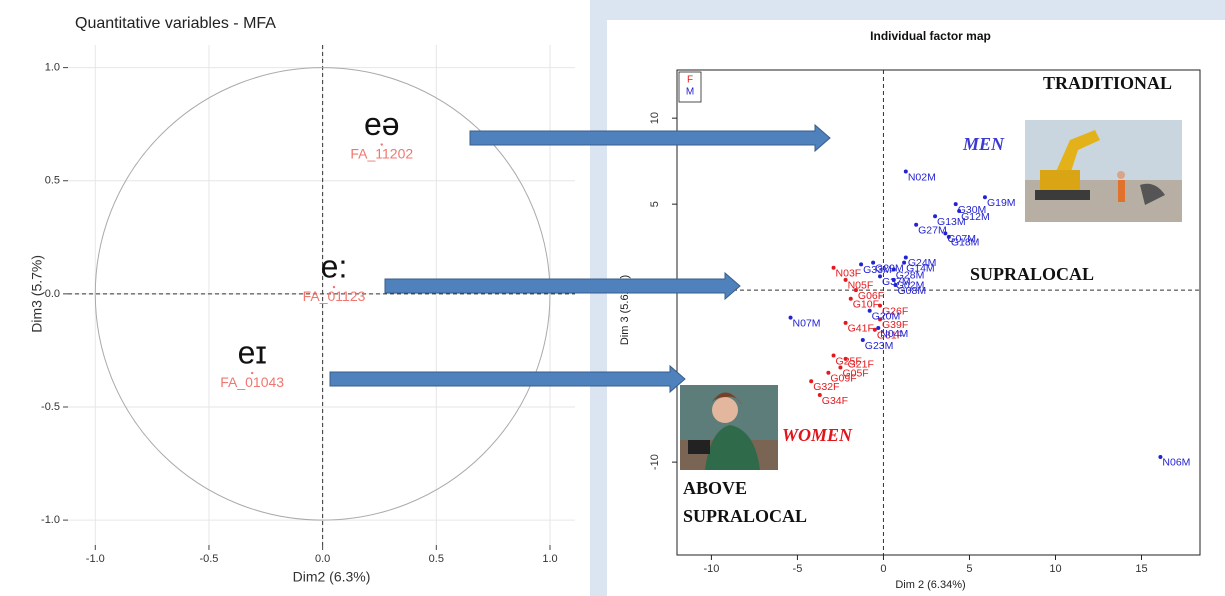 This screenshot has height=596, width=1225. What do you see at coordinates (922, 263) in the screenshot?
I see `point-label: G24M` at bounding box center [922, 263].